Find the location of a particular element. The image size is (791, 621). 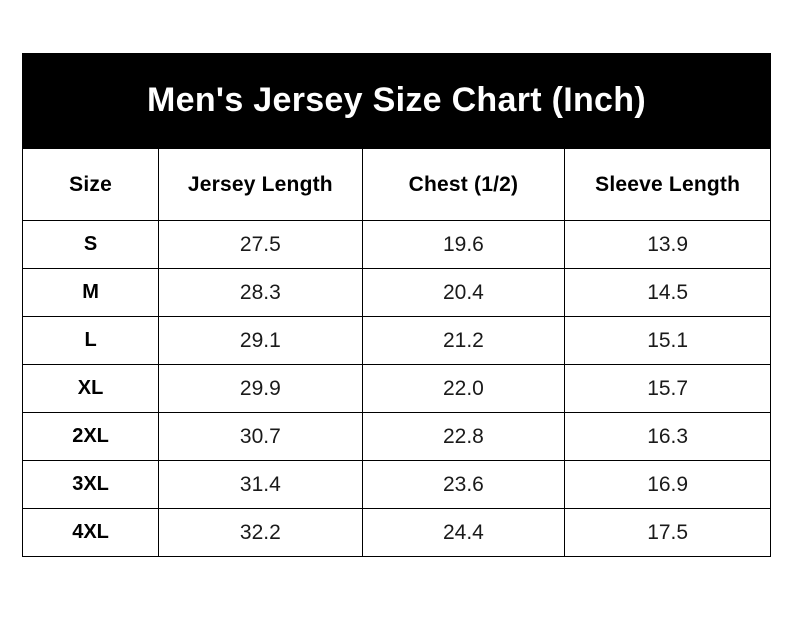

table-row: M 28.3 20.4 14.5 is located at coordinates (396, 292).